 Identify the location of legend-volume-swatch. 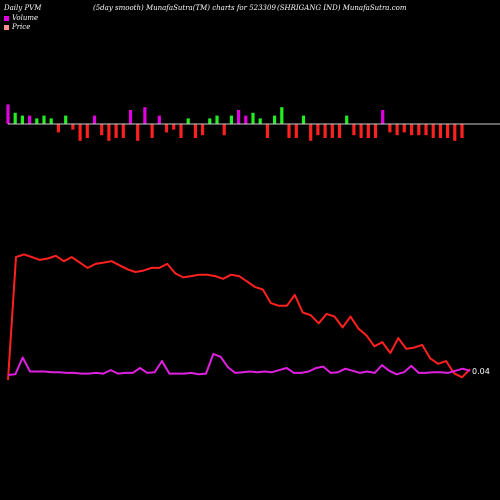
(6, 18).